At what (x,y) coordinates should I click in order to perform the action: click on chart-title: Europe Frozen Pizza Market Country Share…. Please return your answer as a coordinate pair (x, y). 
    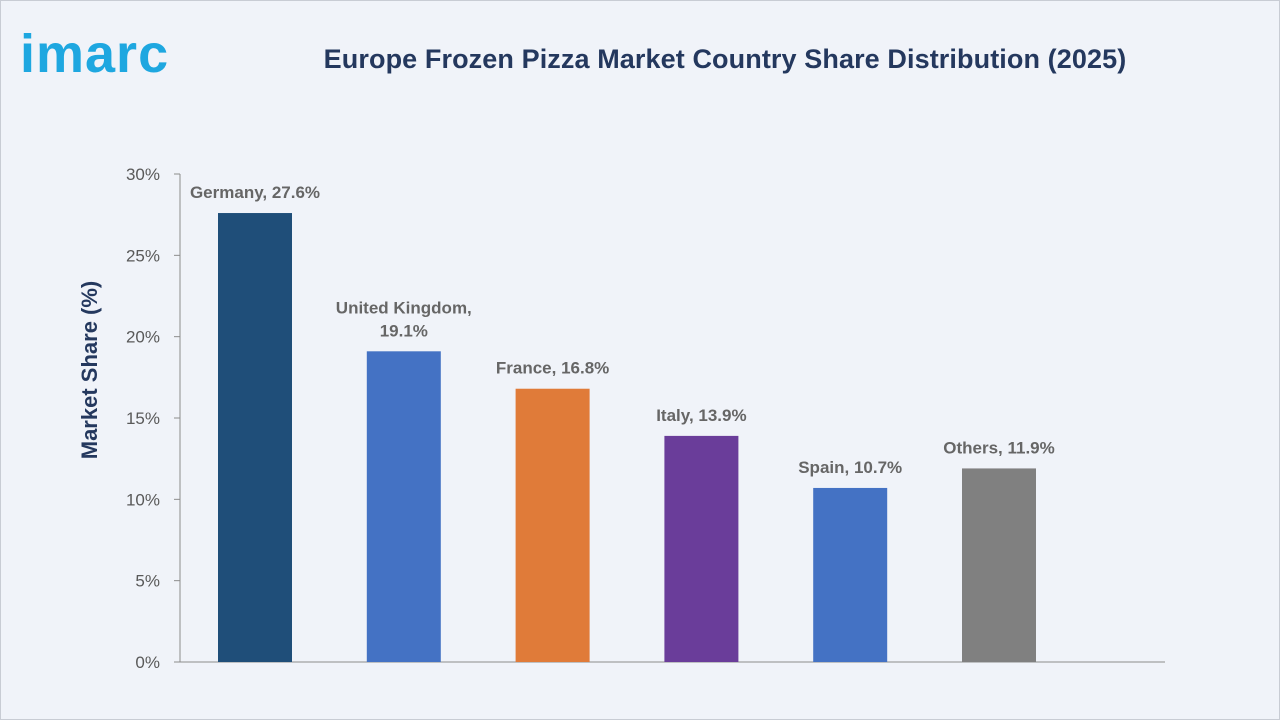
    Looking at the image, I should click on (725, 59).